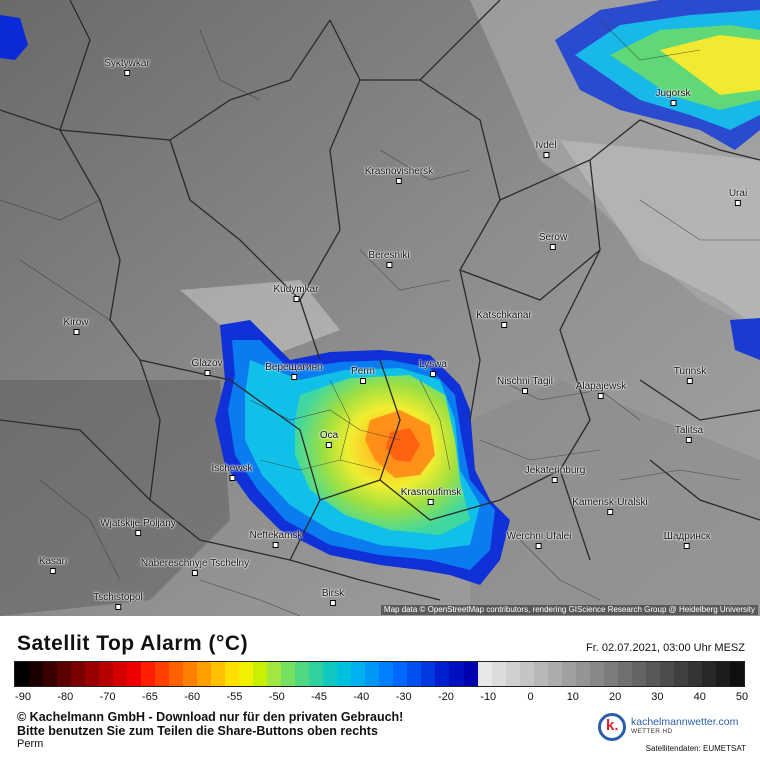 This screenshot has width=760, height=760. I want to click on city-marker: Верещагино, so click(294, 371).